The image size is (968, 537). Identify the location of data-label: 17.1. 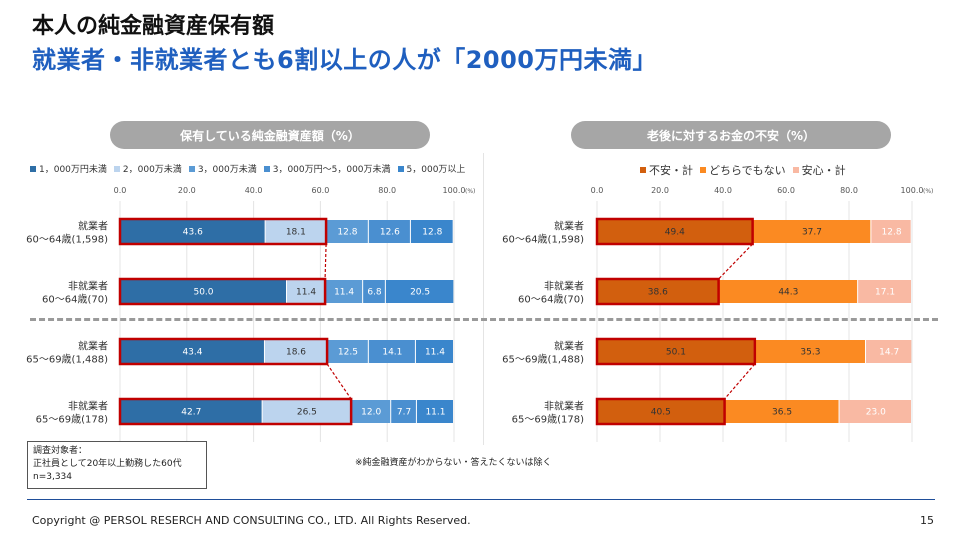
(885, 293).